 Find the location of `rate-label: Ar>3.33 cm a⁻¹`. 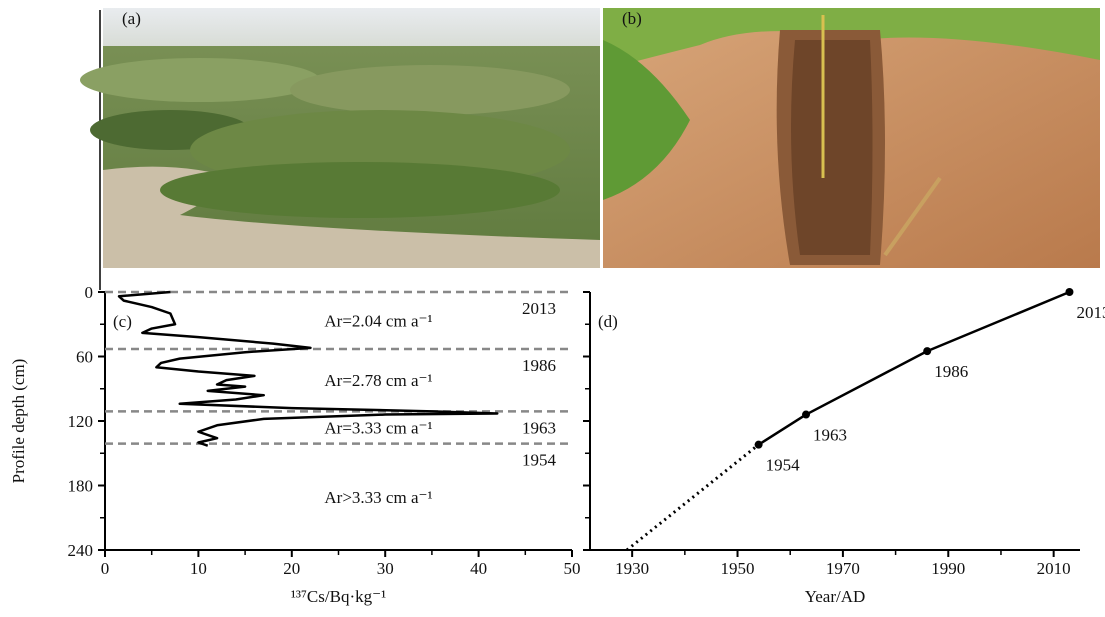

rate-label: Ar>3.33 cm a⁻¹ is located at coordinates (378, 497).